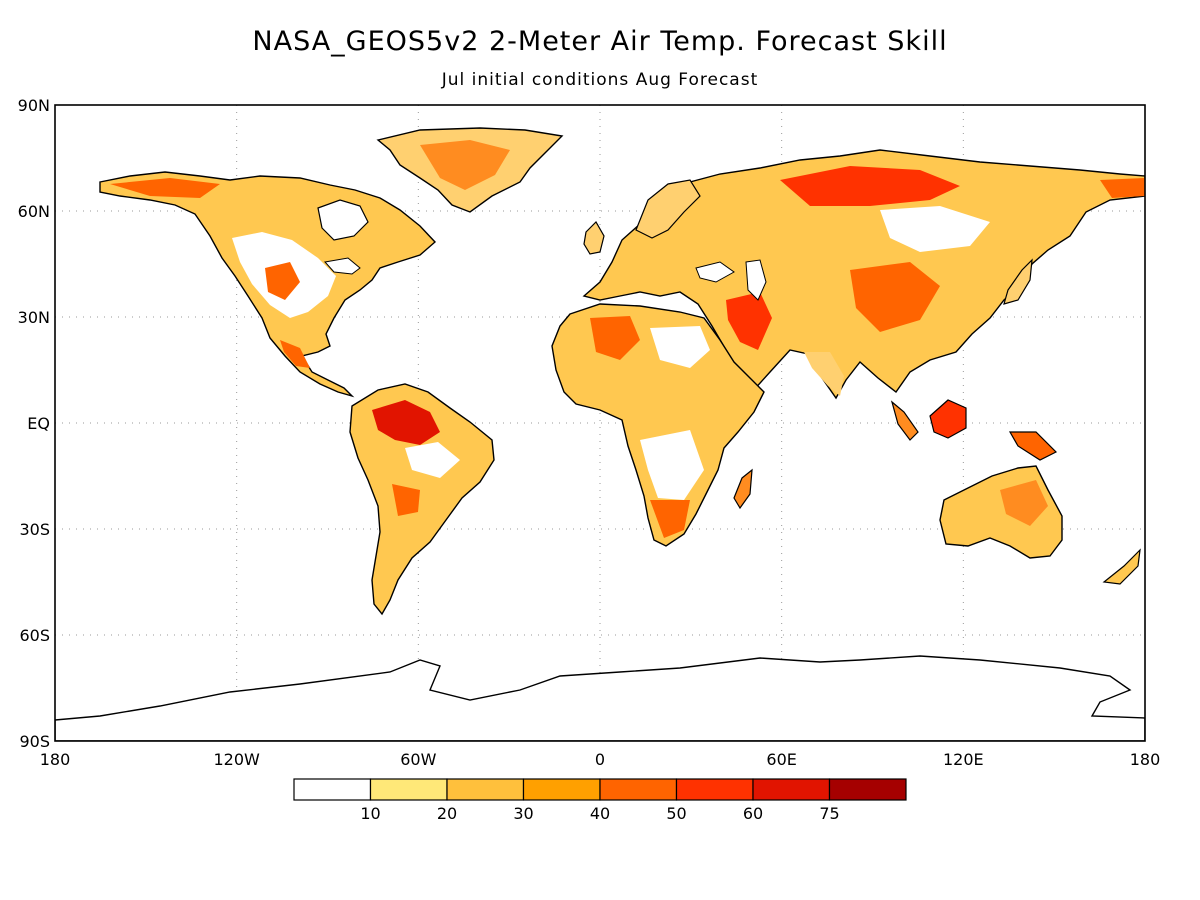 This screenshot has width=1200, height=900. Describe the element at coordinates (34, 105) in the screenshot. I see `lat-tick-label: 90N` at that location.